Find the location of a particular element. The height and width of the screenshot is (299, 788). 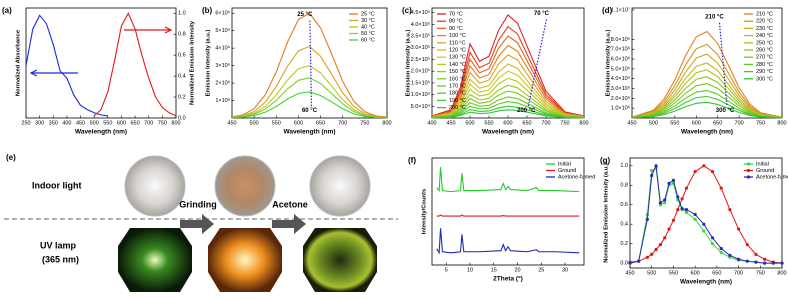

legend-label: 210 °C is located at coordinates (764, 14).